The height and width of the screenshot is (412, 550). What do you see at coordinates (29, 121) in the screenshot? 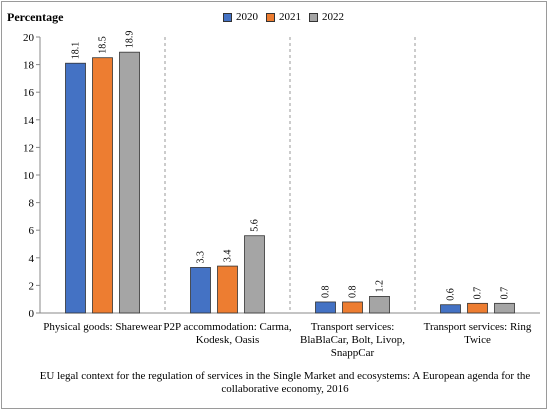
I see `y-tick-label-14: 14` at bounding box center [29, 121].